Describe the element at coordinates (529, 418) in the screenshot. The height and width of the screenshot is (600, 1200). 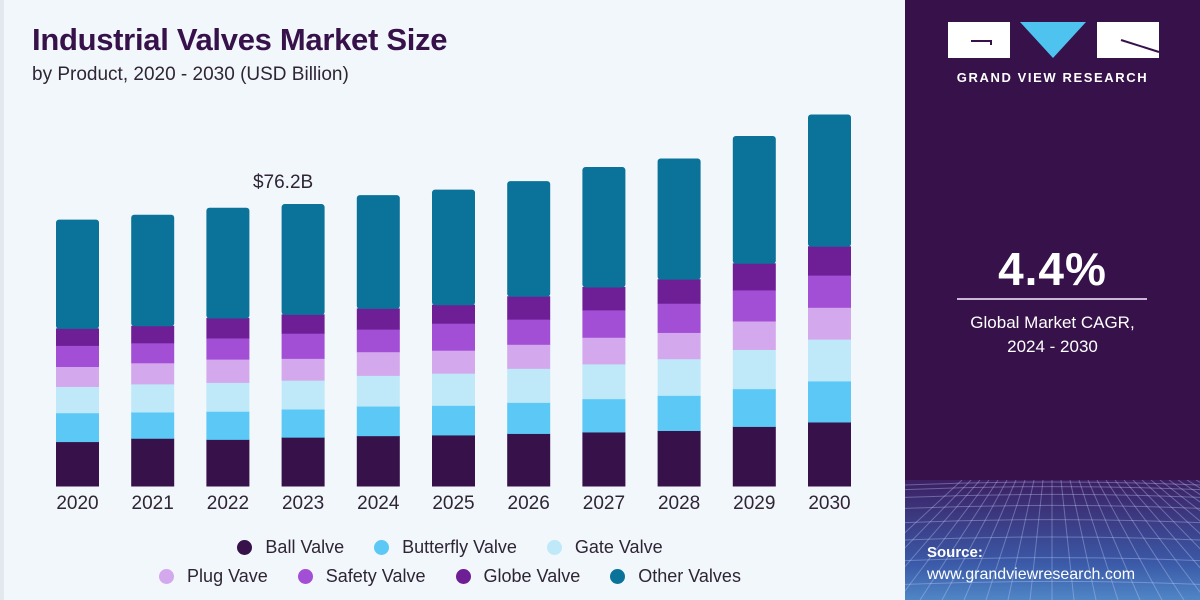
I see `bar-segment-butterfly-valve-2026` at that location.